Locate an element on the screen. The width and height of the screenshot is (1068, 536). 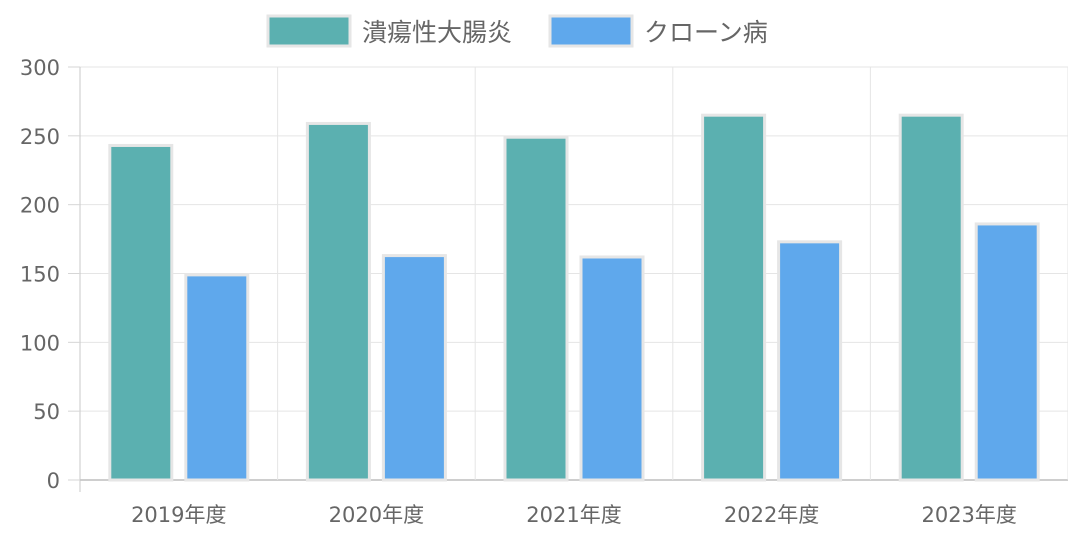
legend-item-series-1: 潰瘍性大腸炎 is located at coordinates (389, 31).